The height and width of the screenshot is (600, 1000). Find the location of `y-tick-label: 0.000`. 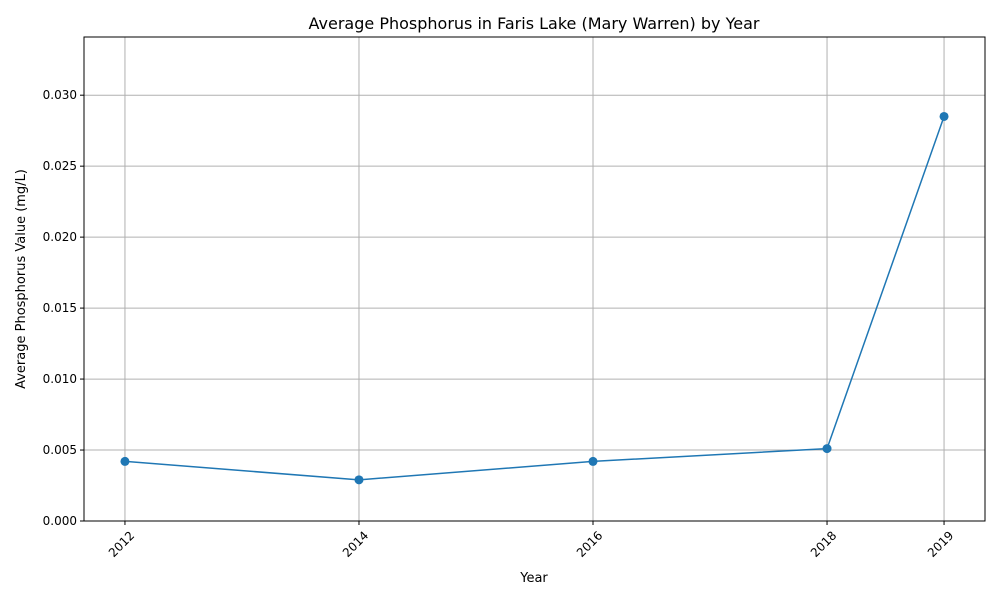

y-tick-label: 0.000 is located at coordinates (60, 521).